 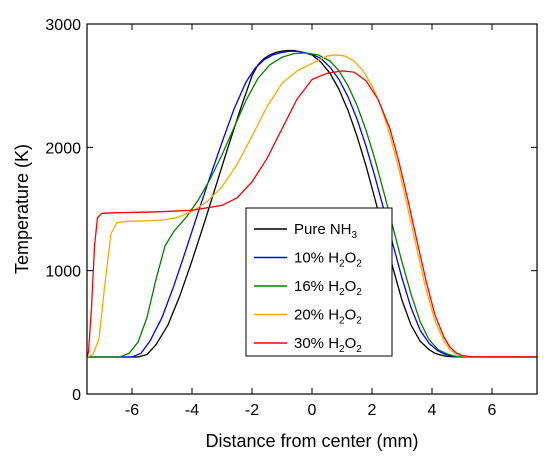 What do you see at coordinates (432, 410) in the screenshot?
I see `x-tick-label-5: 4` at bounding box center [432, 410].